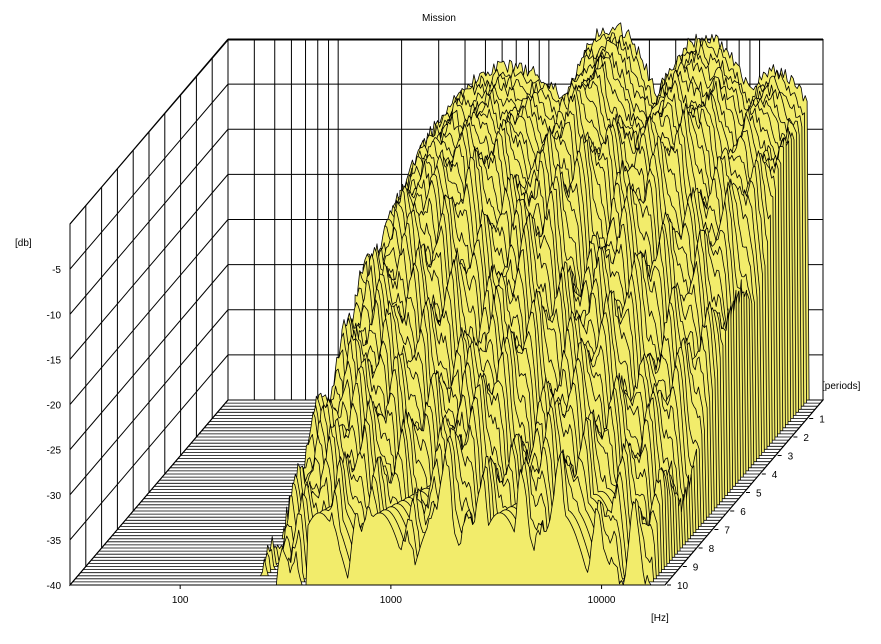  Describe the element at coordinates (660, 618) in the screenshot. I see `x-axis-label: [Hz]` at that location.